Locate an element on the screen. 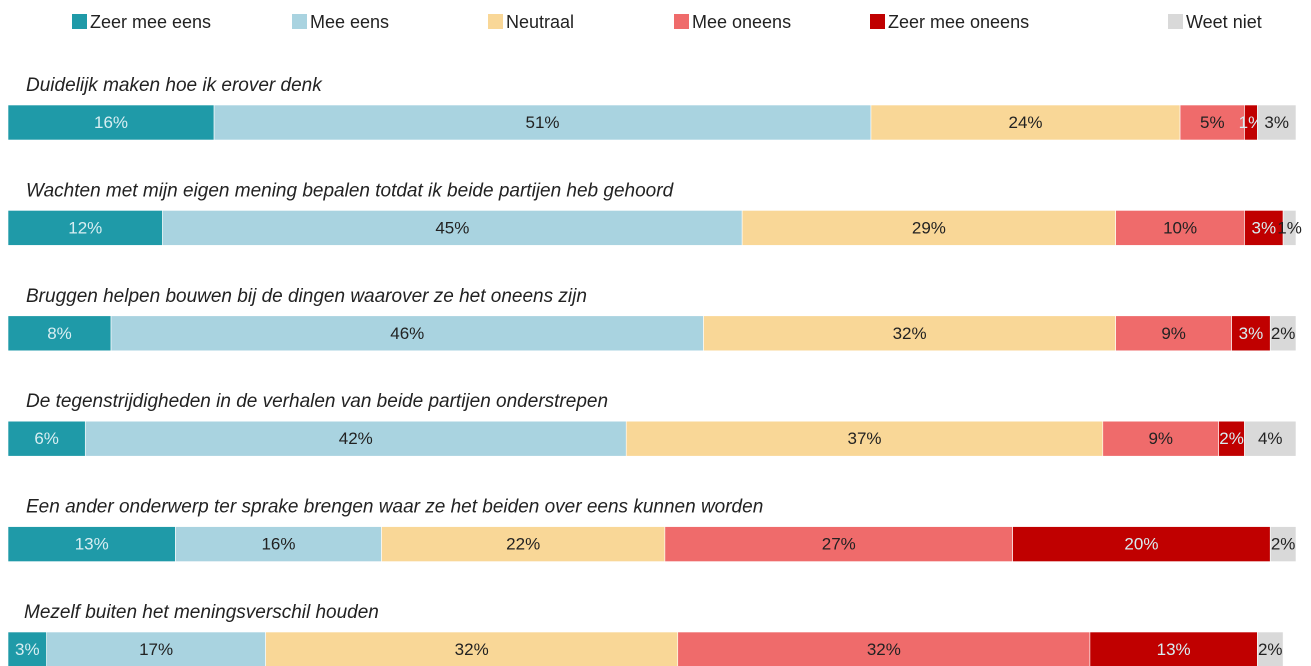  value-label: 42% is located at coordinates (356, 438).